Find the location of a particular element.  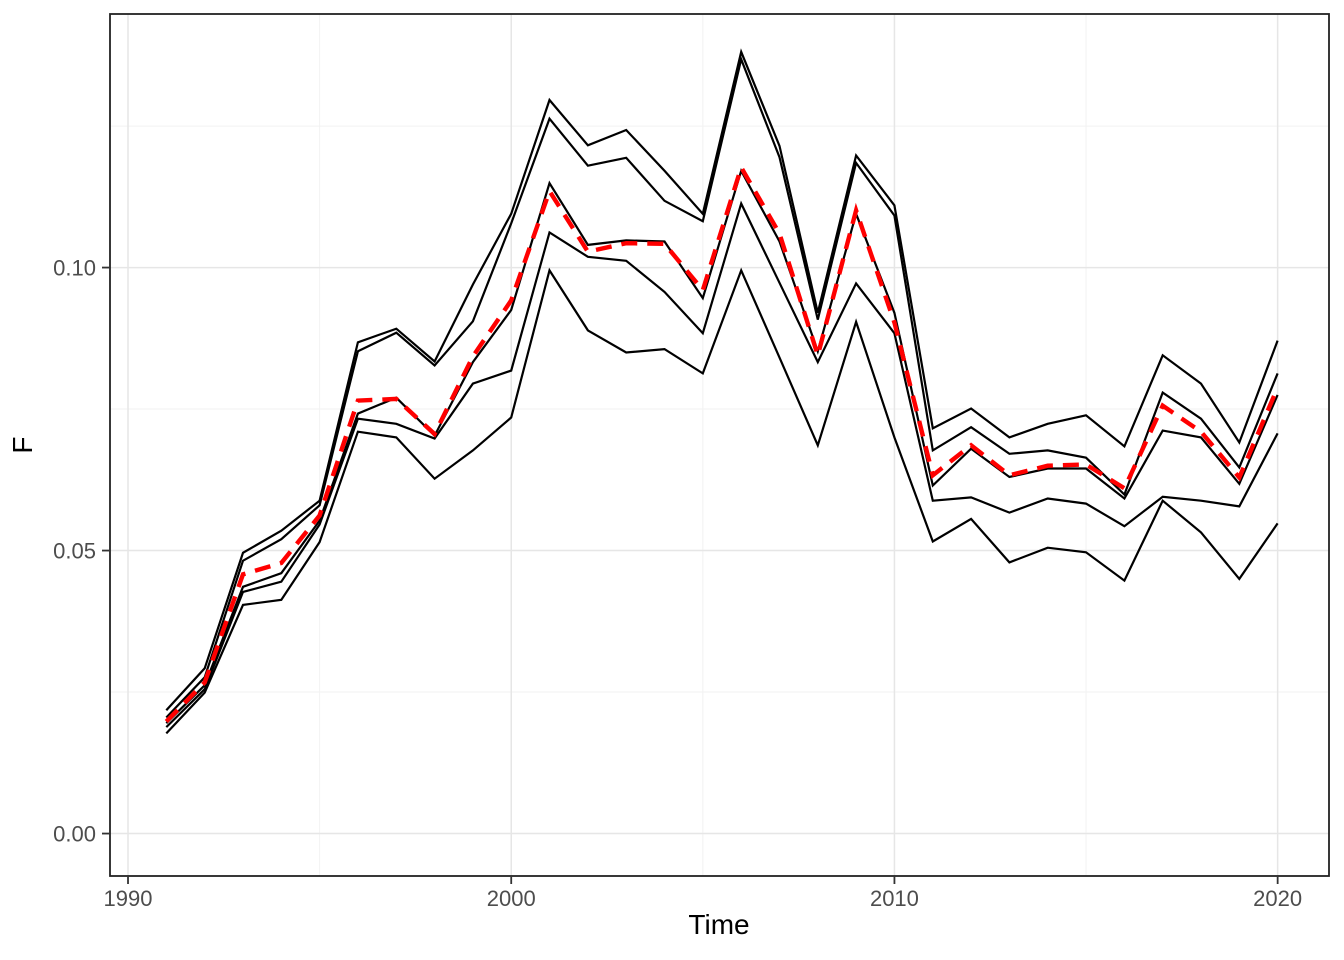

y-tick-label: 0.10 is located at coordinates (74, 268).